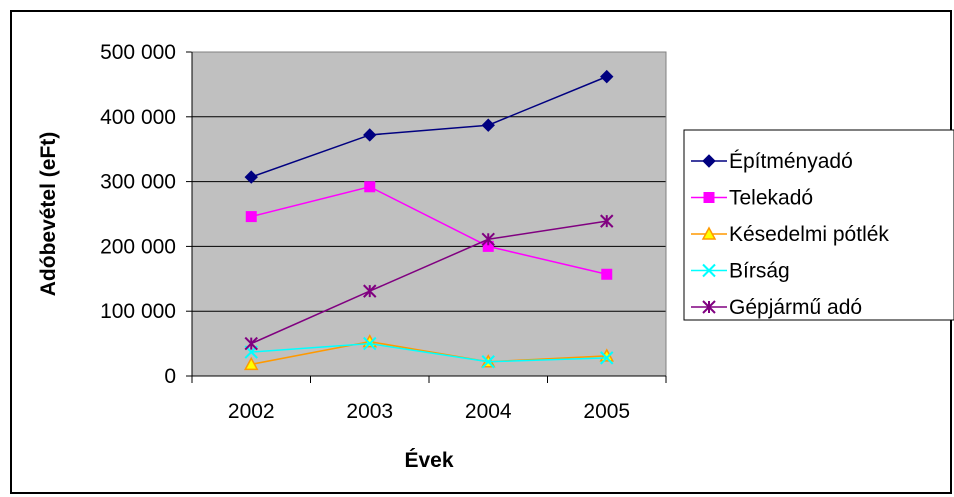  What do you see at coordinates (791, 161) in the screenshot?
I see `legend-label: Építményadó` at bounding box center [791, 161].